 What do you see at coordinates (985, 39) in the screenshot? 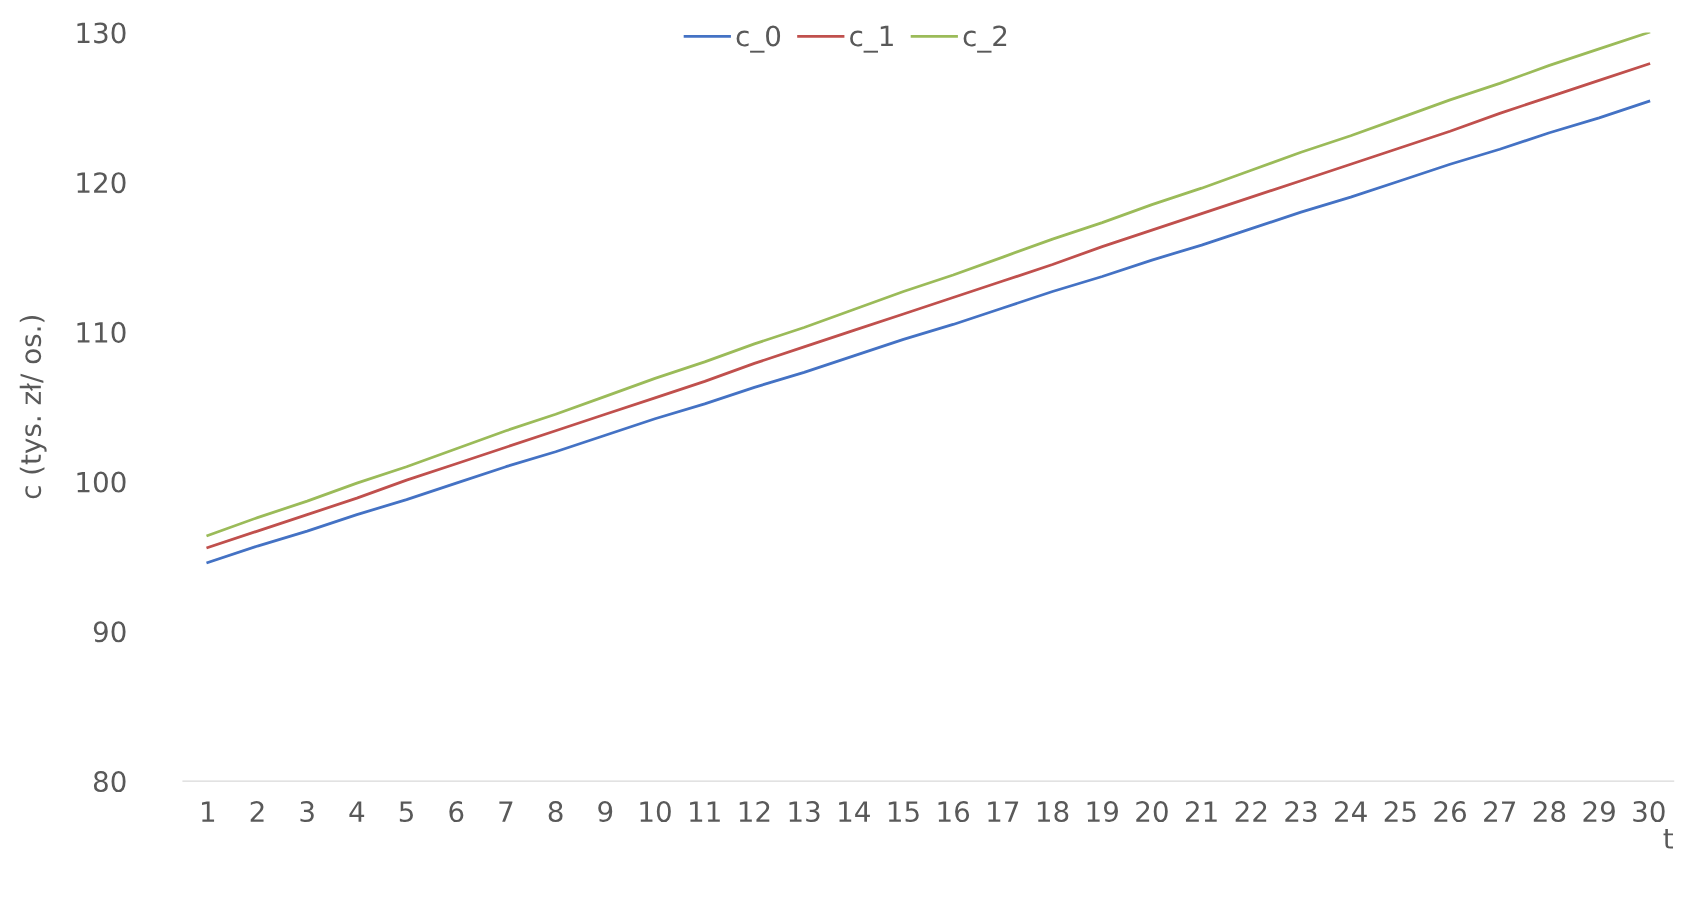
I see `legend-label: c_2` at bounding box center [985, 39].